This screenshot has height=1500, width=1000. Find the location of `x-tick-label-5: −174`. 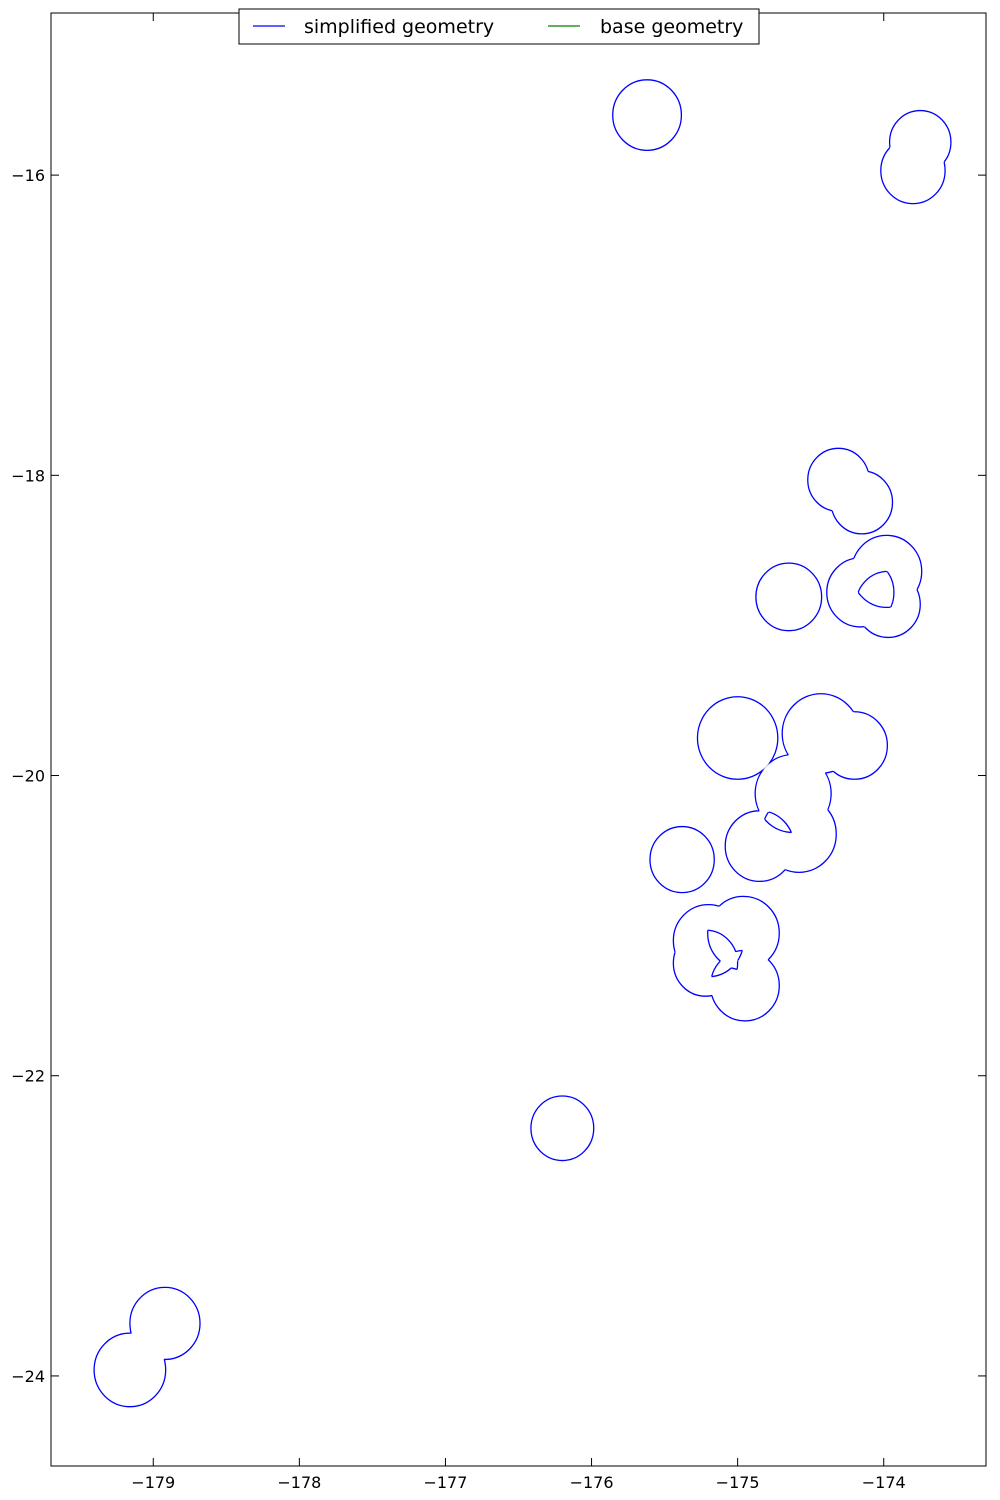

x-tick-label-5: −174 is located at coordinates (884, 1482).